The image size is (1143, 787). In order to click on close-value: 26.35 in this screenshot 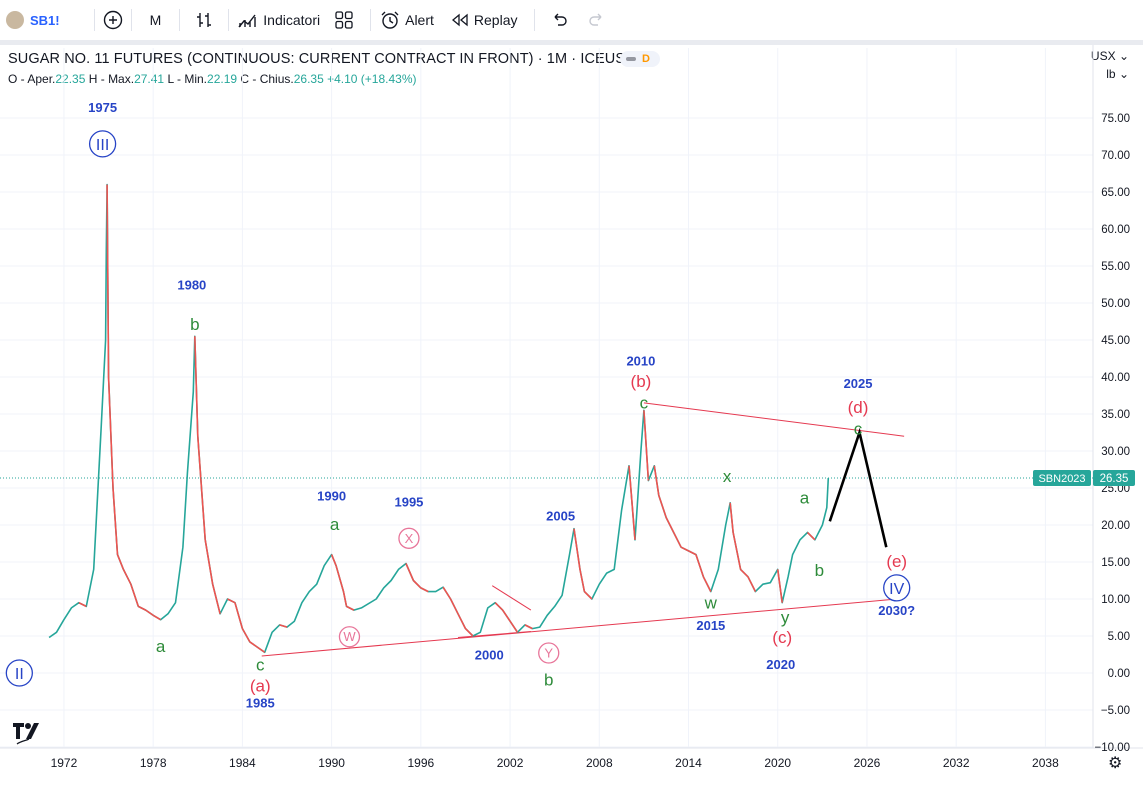, I will do `click(308, 79)`.